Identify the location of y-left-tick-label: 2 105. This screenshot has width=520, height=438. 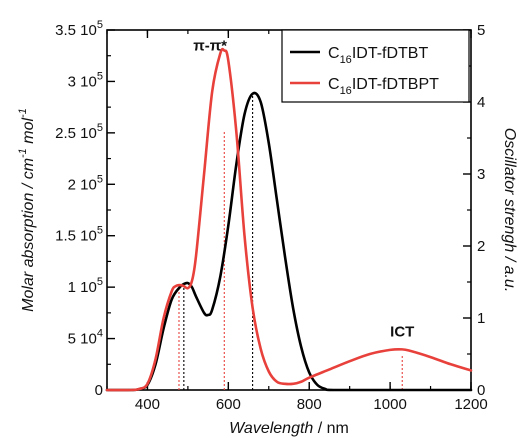
(85, 183).